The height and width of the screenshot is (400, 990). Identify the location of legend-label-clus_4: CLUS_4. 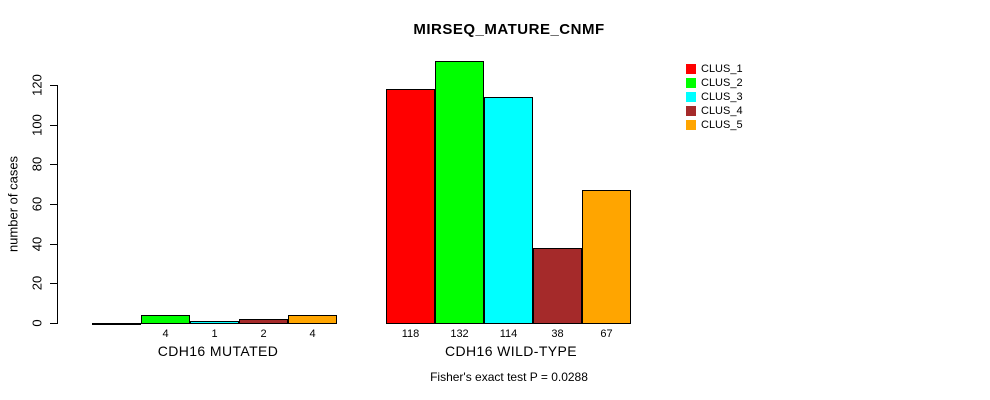
(722, 111).